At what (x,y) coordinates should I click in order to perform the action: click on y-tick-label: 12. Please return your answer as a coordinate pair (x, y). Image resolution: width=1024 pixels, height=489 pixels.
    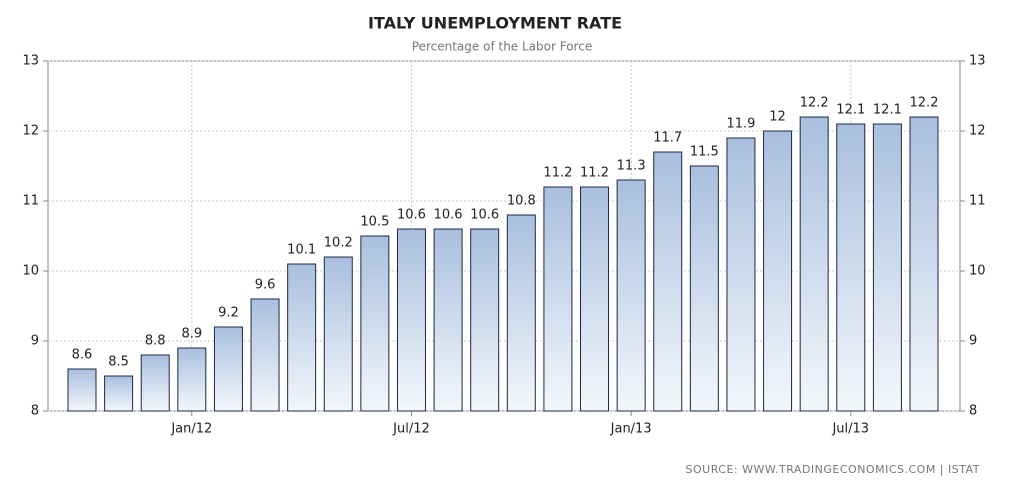
    Looking at the image, I should click on (30, 131).